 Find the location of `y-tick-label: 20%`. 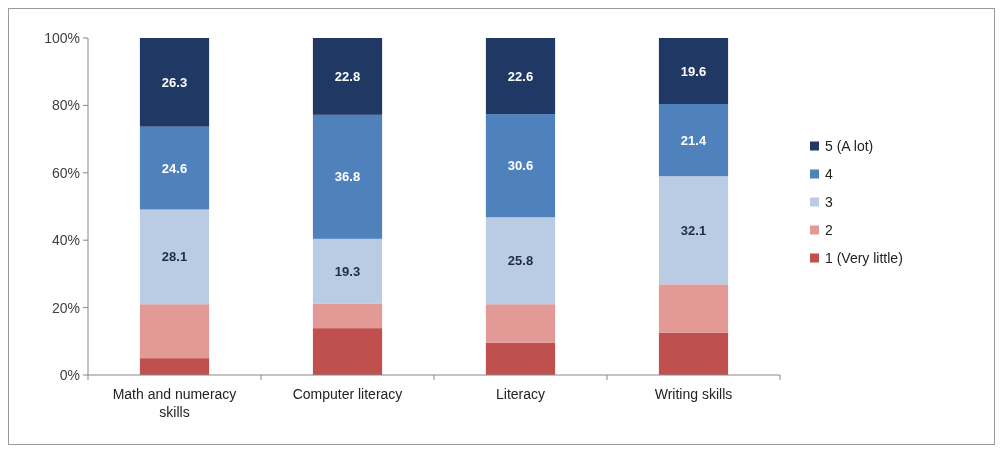

y-tick-label: 20% is located at coordinates (65, 307).